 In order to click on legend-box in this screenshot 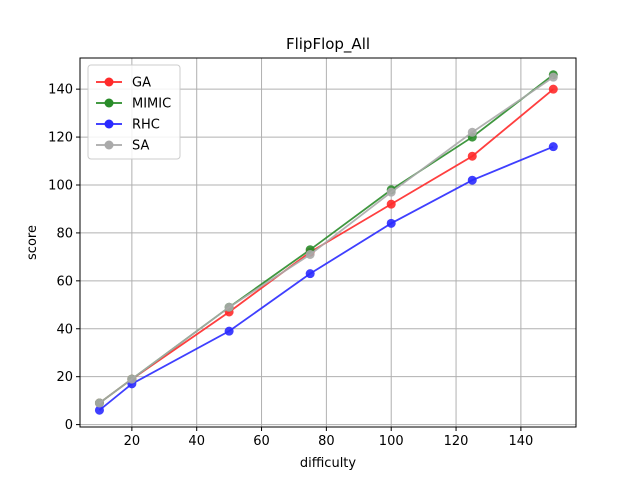, I will do `click(134, 112)`.